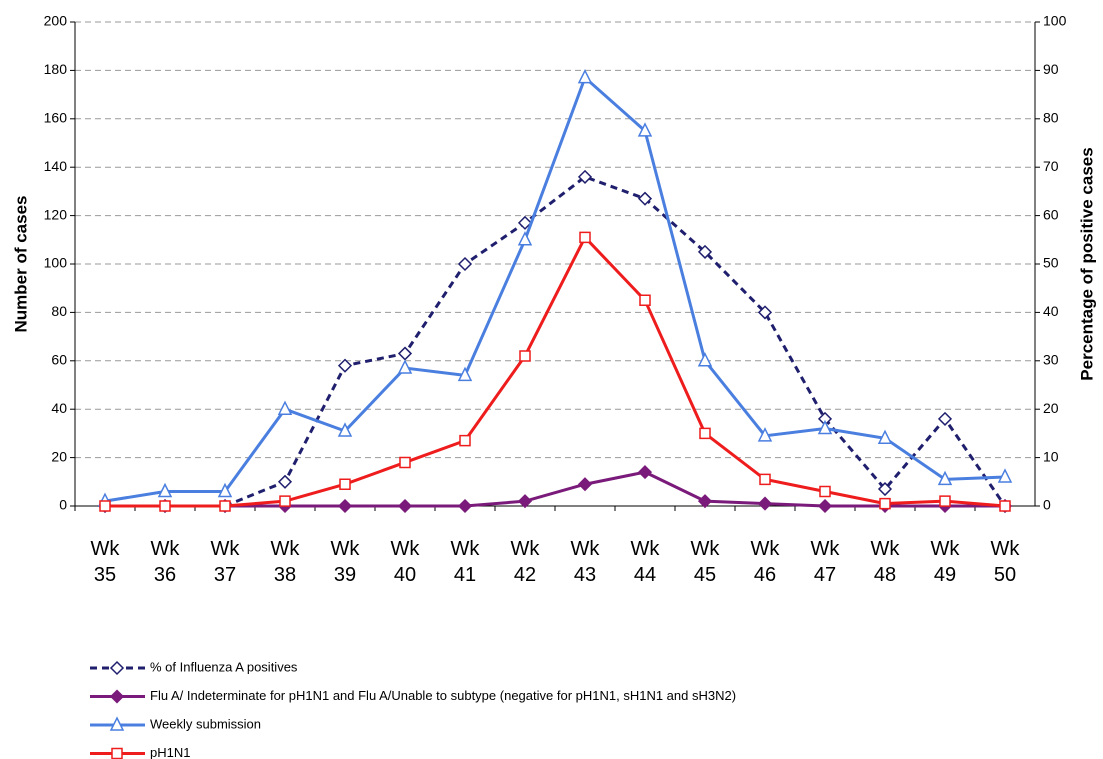  I want to click on y-tick-label: 120, so click(56, 214).